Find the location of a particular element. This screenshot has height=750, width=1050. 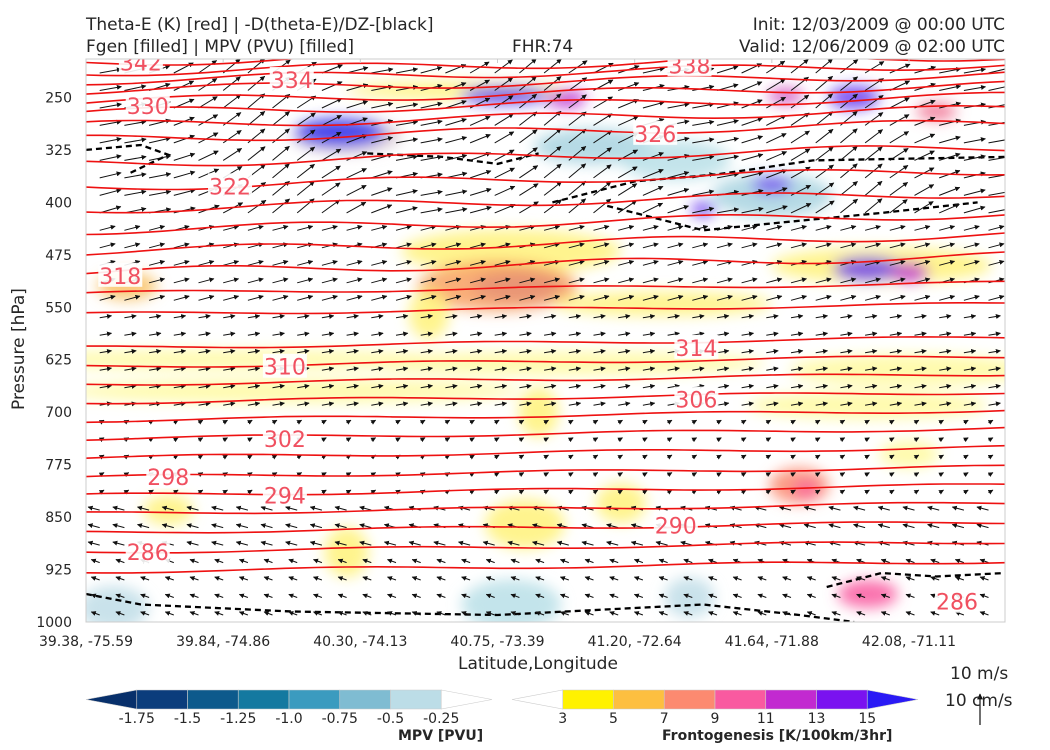

x-tick-label: 39.38, -75.59 is located at coordinates (86, 642).